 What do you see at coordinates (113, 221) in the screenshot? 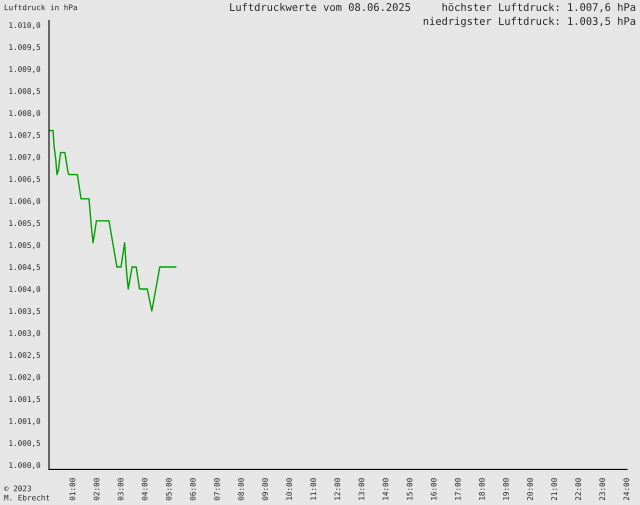
I see `line-series` at bounding box center [113, 221].